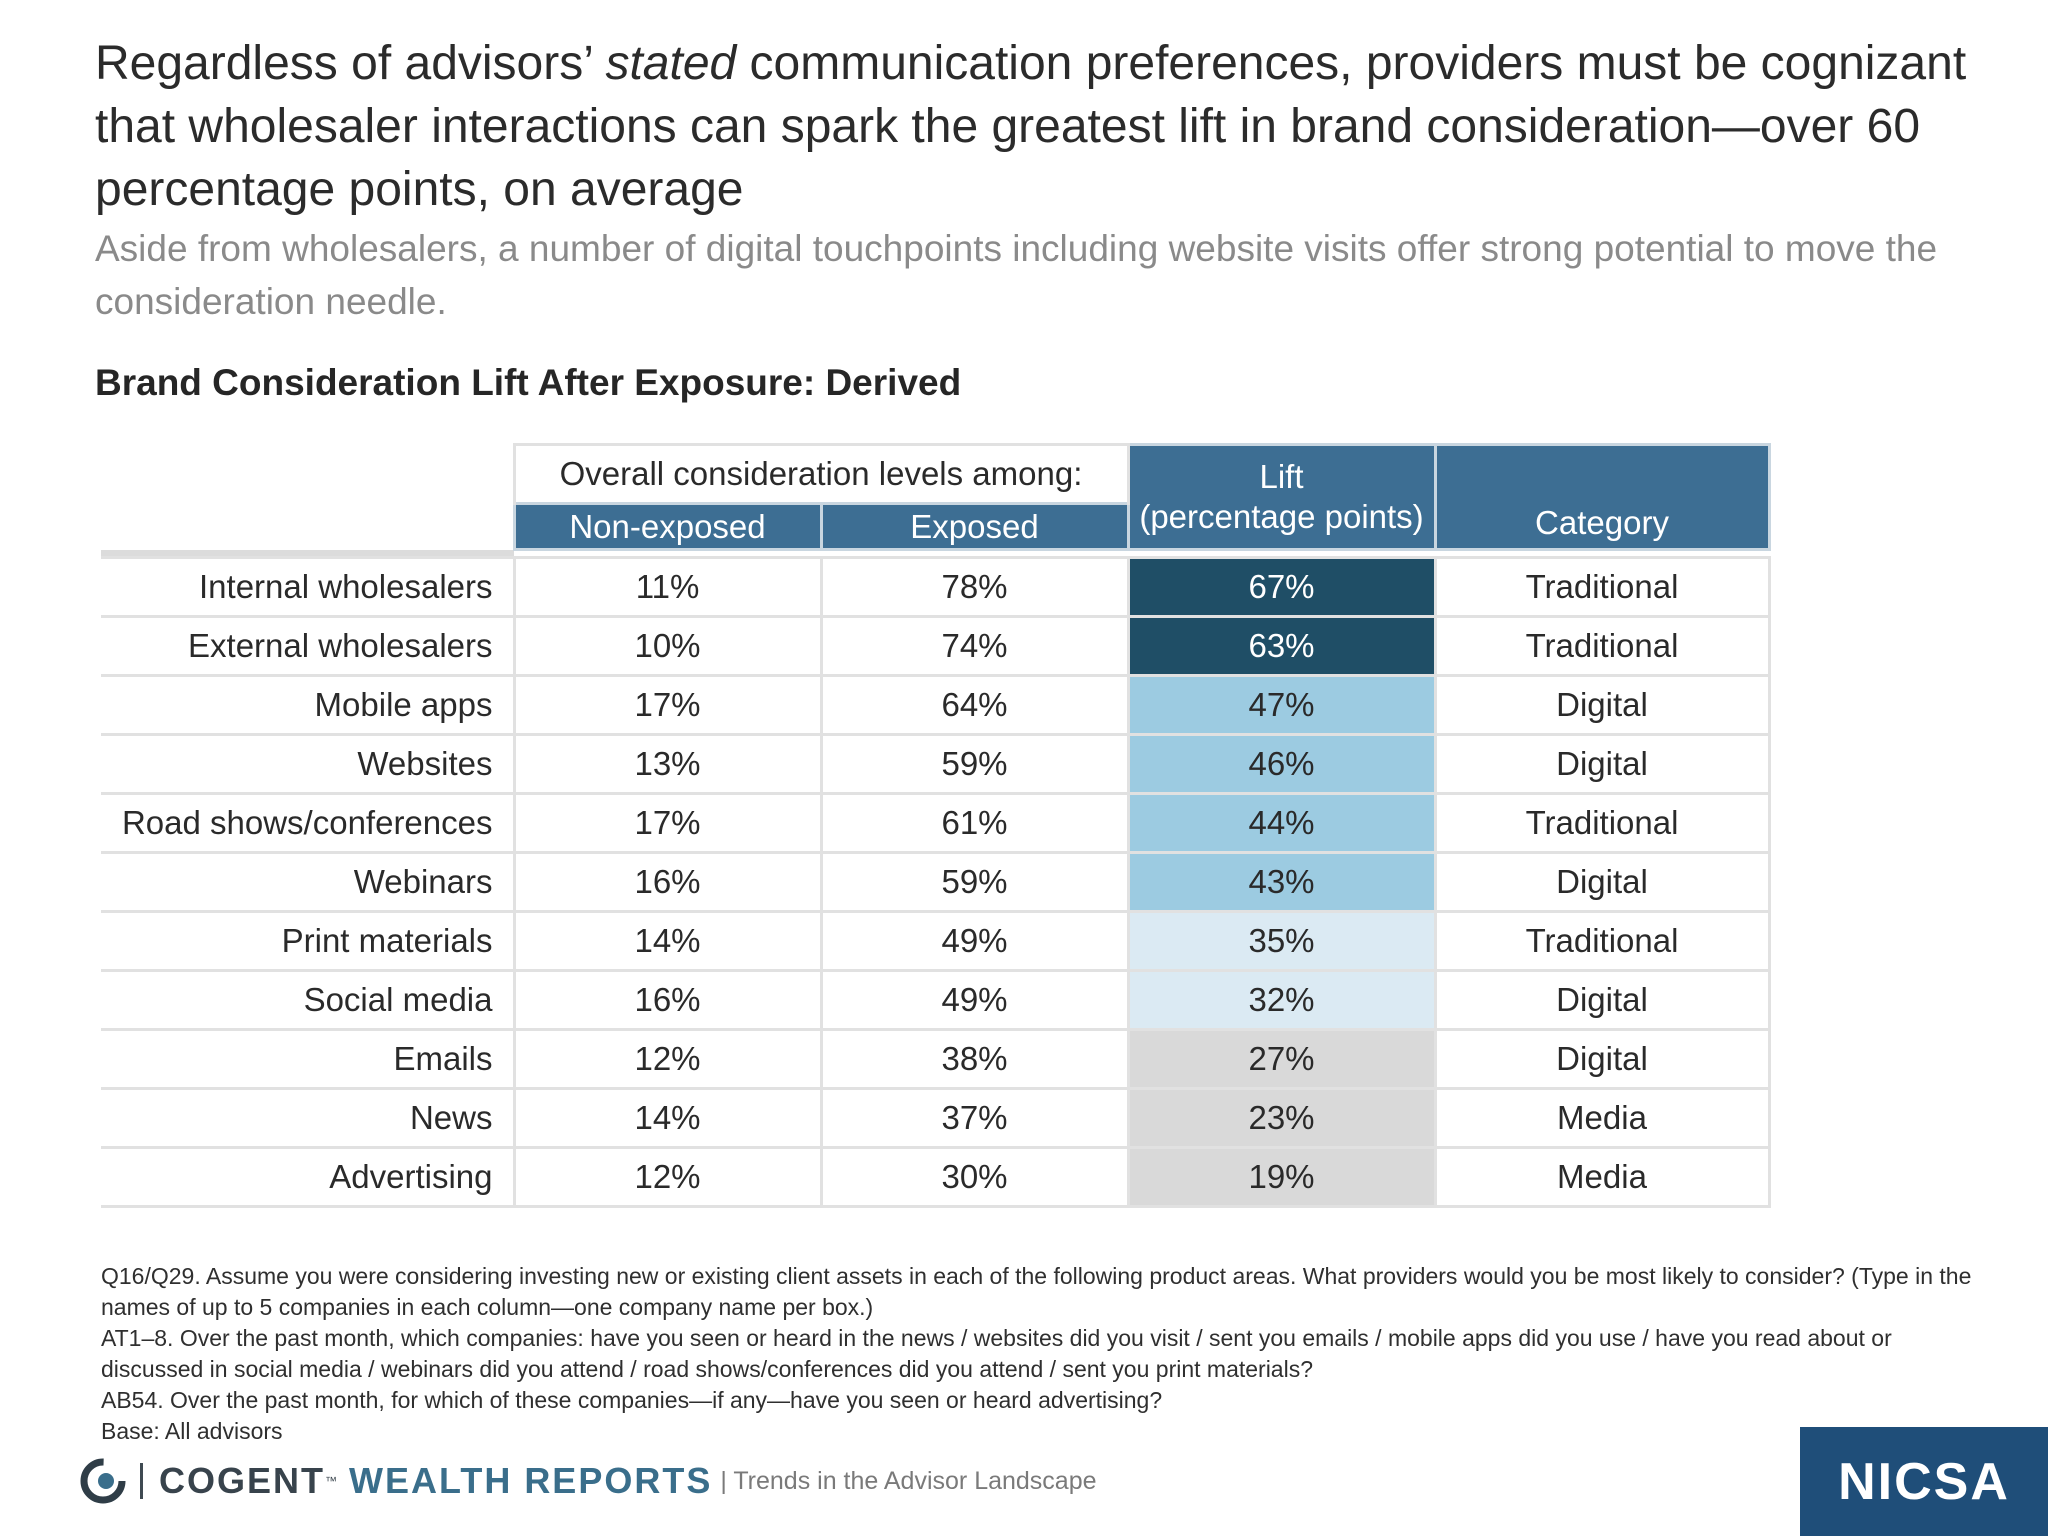 This screenshot has width=2048, height=1536. What do you see at coordinates (974, 526) in the screenshot?
I see `exposed-header: Exposed` at bounding box center [974, 526].